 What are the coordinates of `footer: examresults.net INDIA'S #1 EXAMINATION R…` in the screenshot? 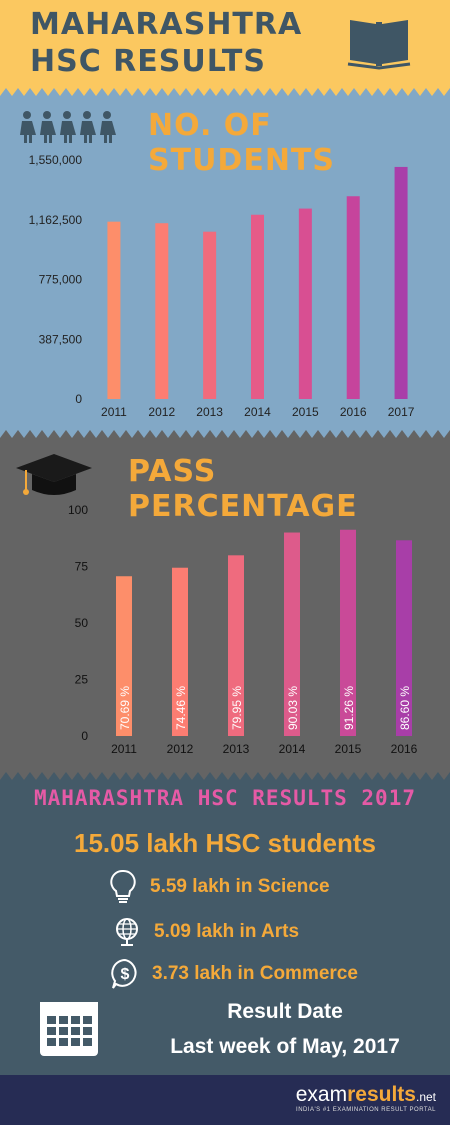 It's located at (225, 1100).